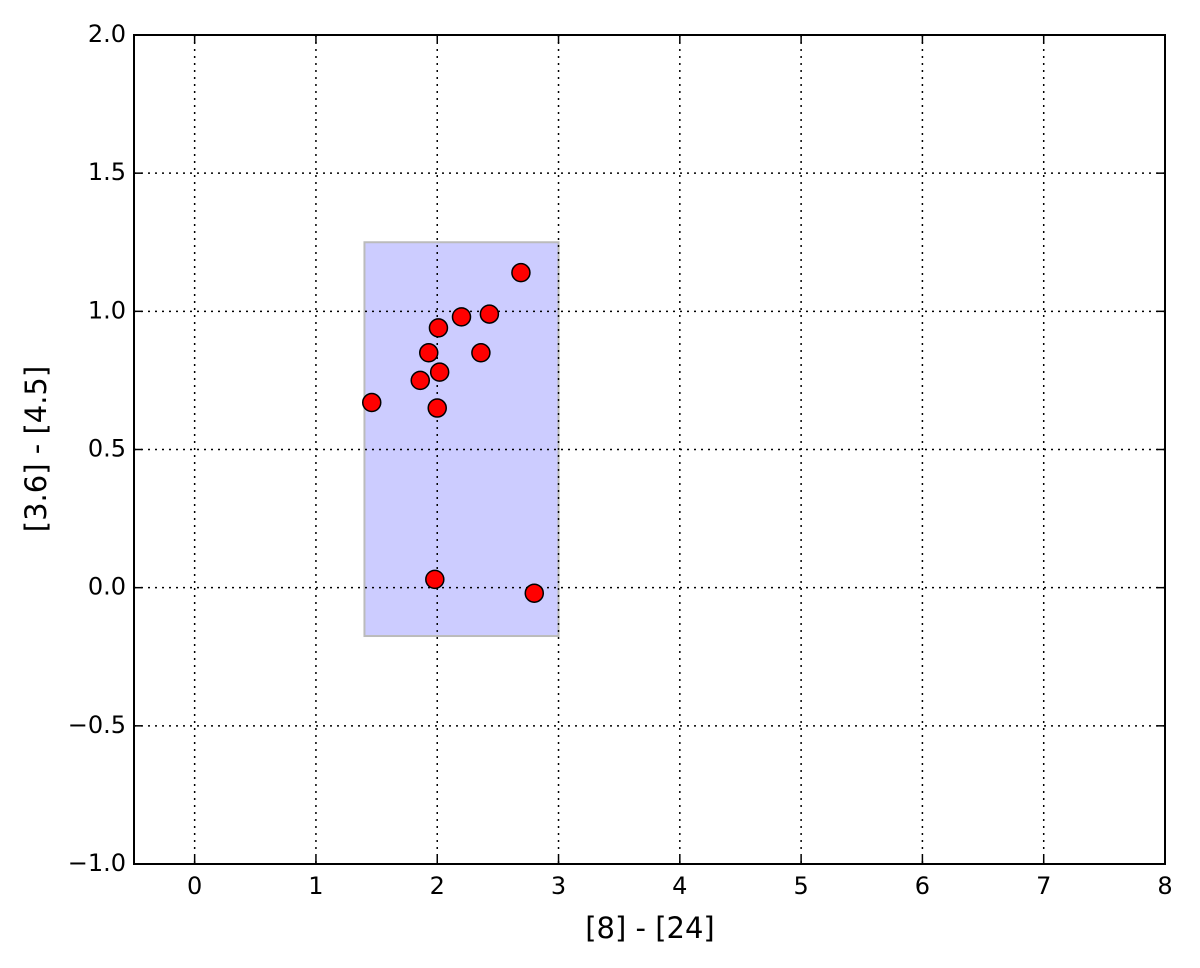  Describe the element at coordinates (437, 886) in the screenshot. I see `x-tick-label: 2` at that location.